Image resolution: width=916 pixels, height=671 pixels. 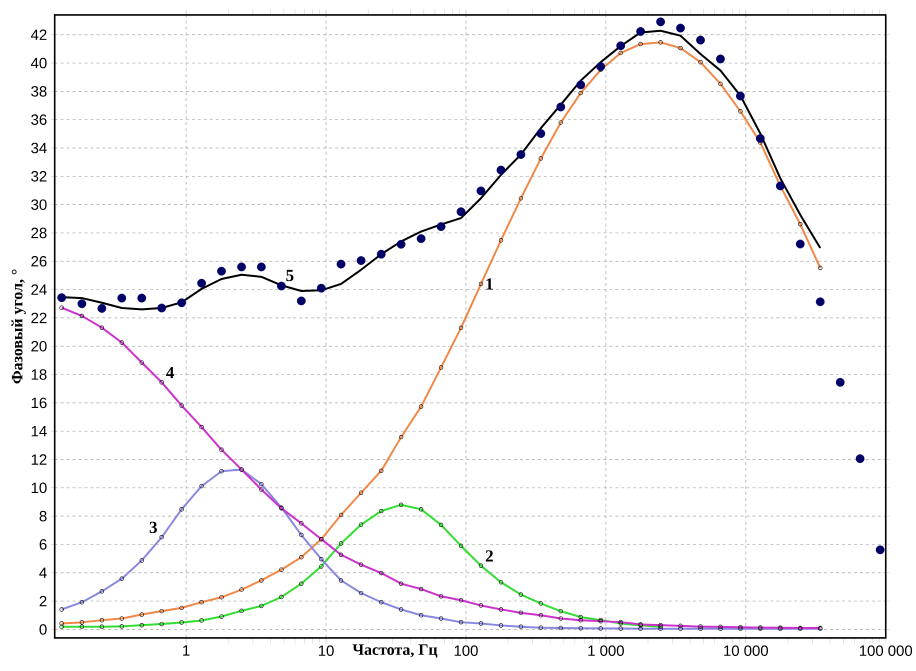 I want to click on y-tick-label: 8, so click(x=43, y=516).